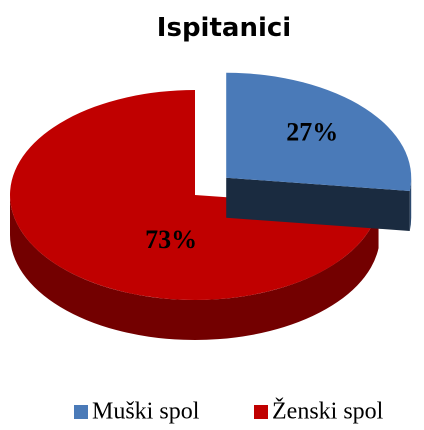  Describe the element at coordinates (410, 204) in the screenshot. I see `slice-side` at that location.